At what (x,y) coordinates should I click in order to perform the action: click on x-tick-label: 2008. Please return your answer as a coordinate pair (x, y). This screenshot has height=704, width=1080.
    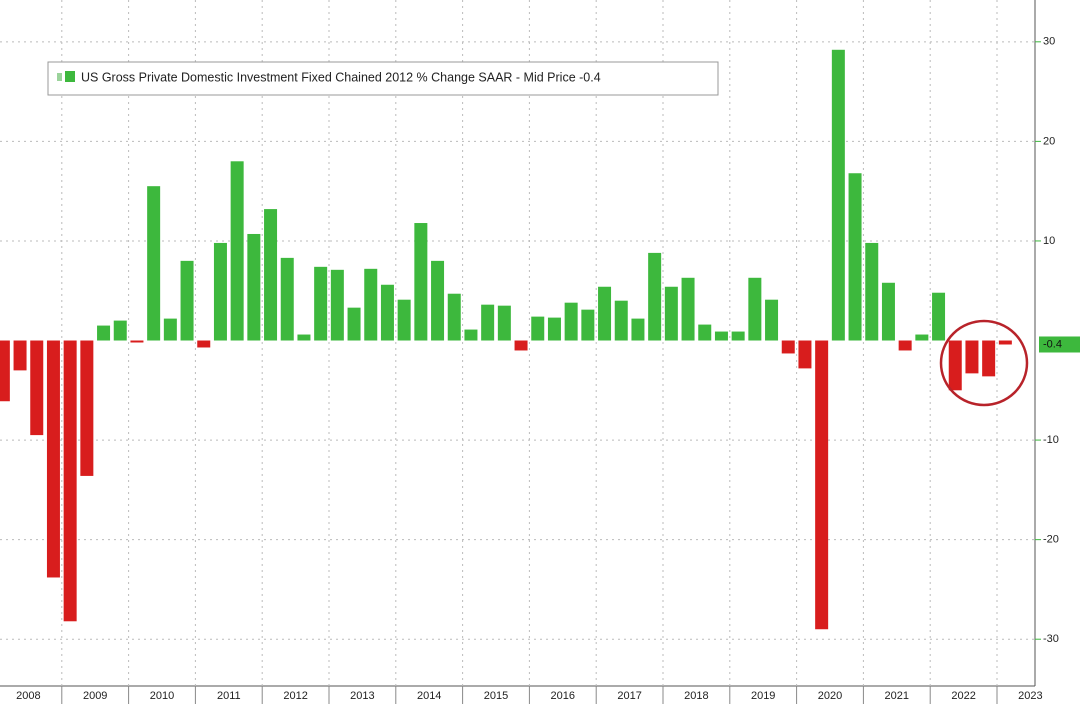
    Looking at the image, I should click on (28, 696).